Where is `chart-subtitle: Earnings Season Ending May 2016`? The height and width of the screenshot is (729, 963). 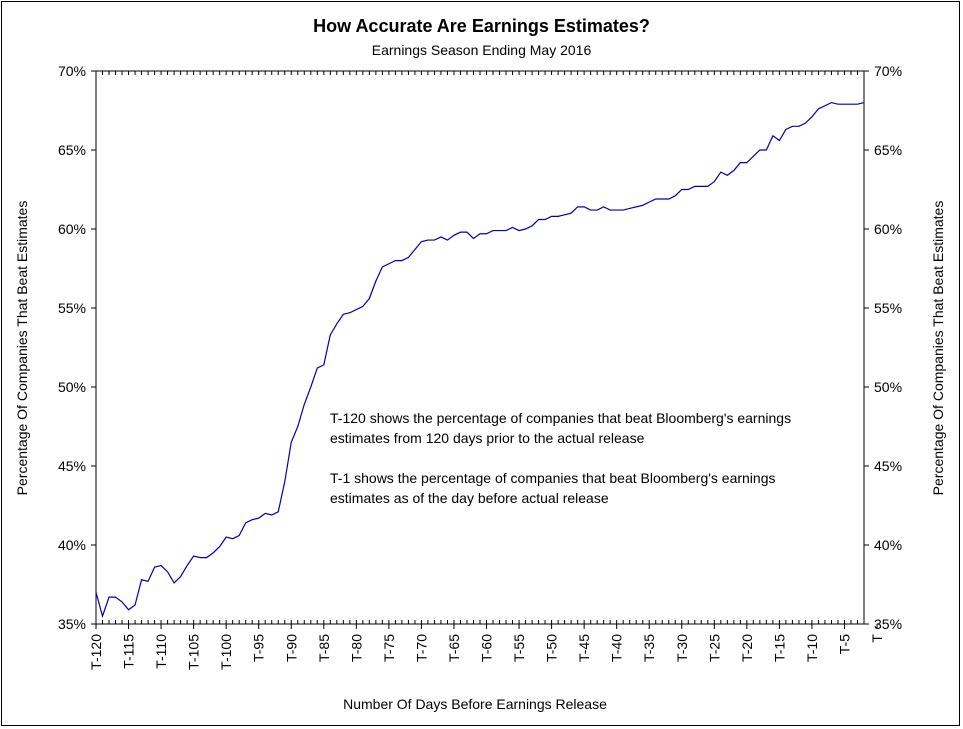
chart-subtitle: Earnings Season Ending May 2016 is located at coordinates (481, 50).